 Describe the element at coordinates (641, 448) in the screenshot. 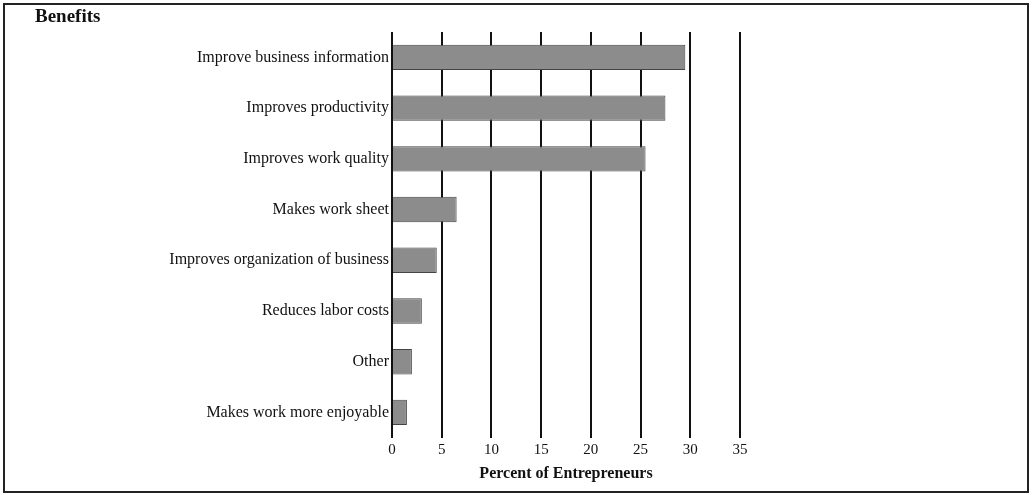

I see `x-tick-label: 25` at that location.